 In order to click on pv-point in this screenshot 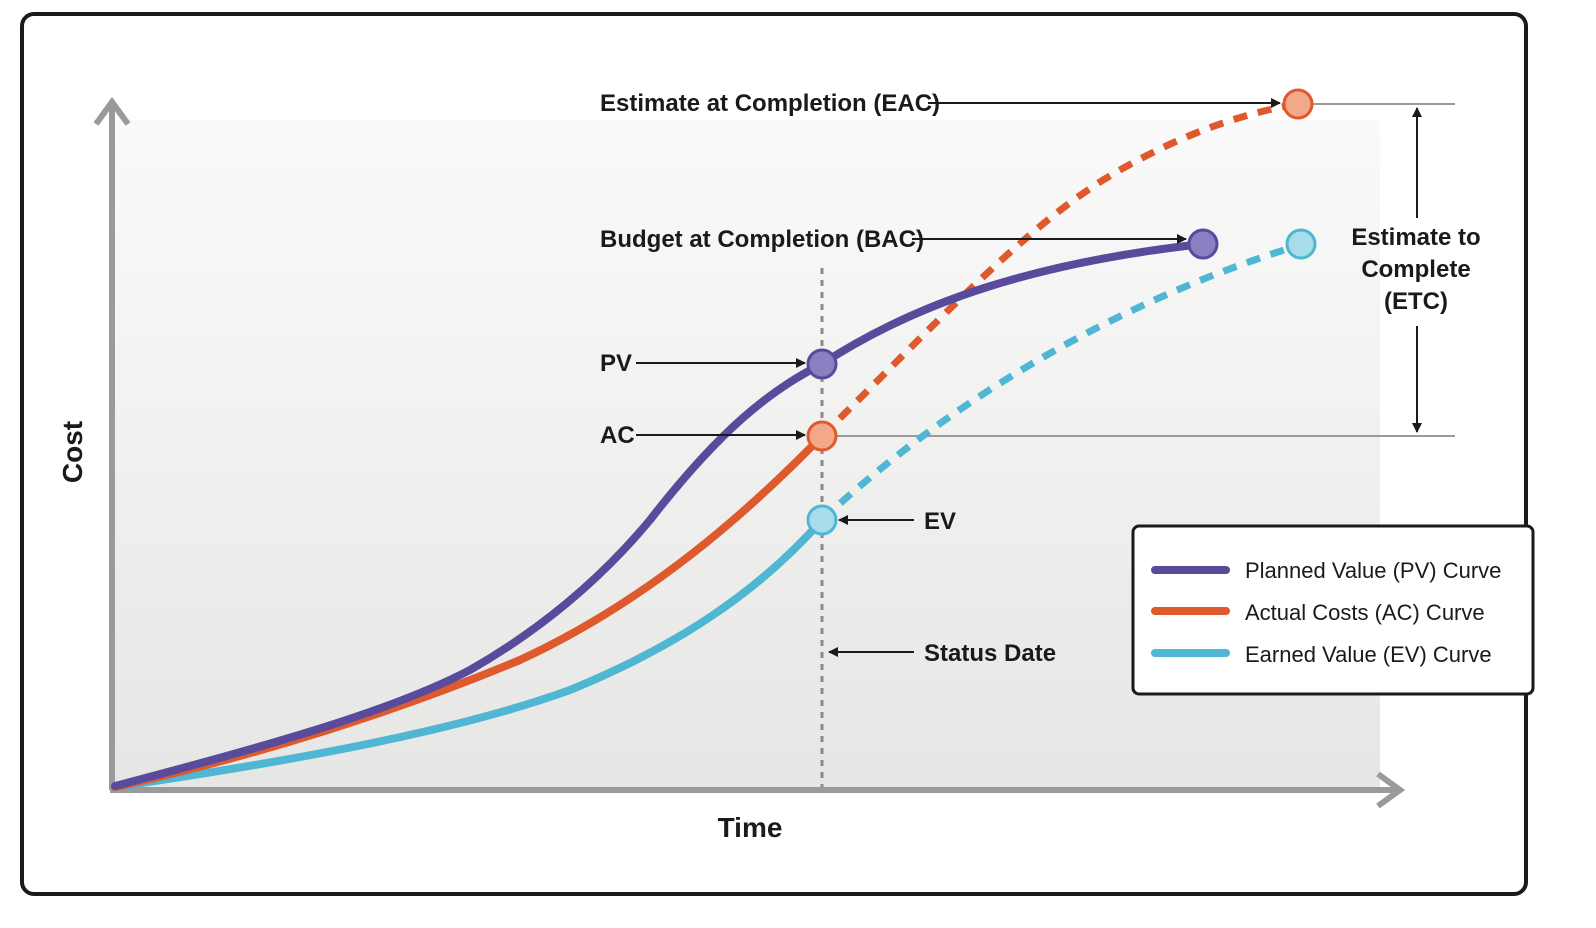, I will do `click(822, 364)`.